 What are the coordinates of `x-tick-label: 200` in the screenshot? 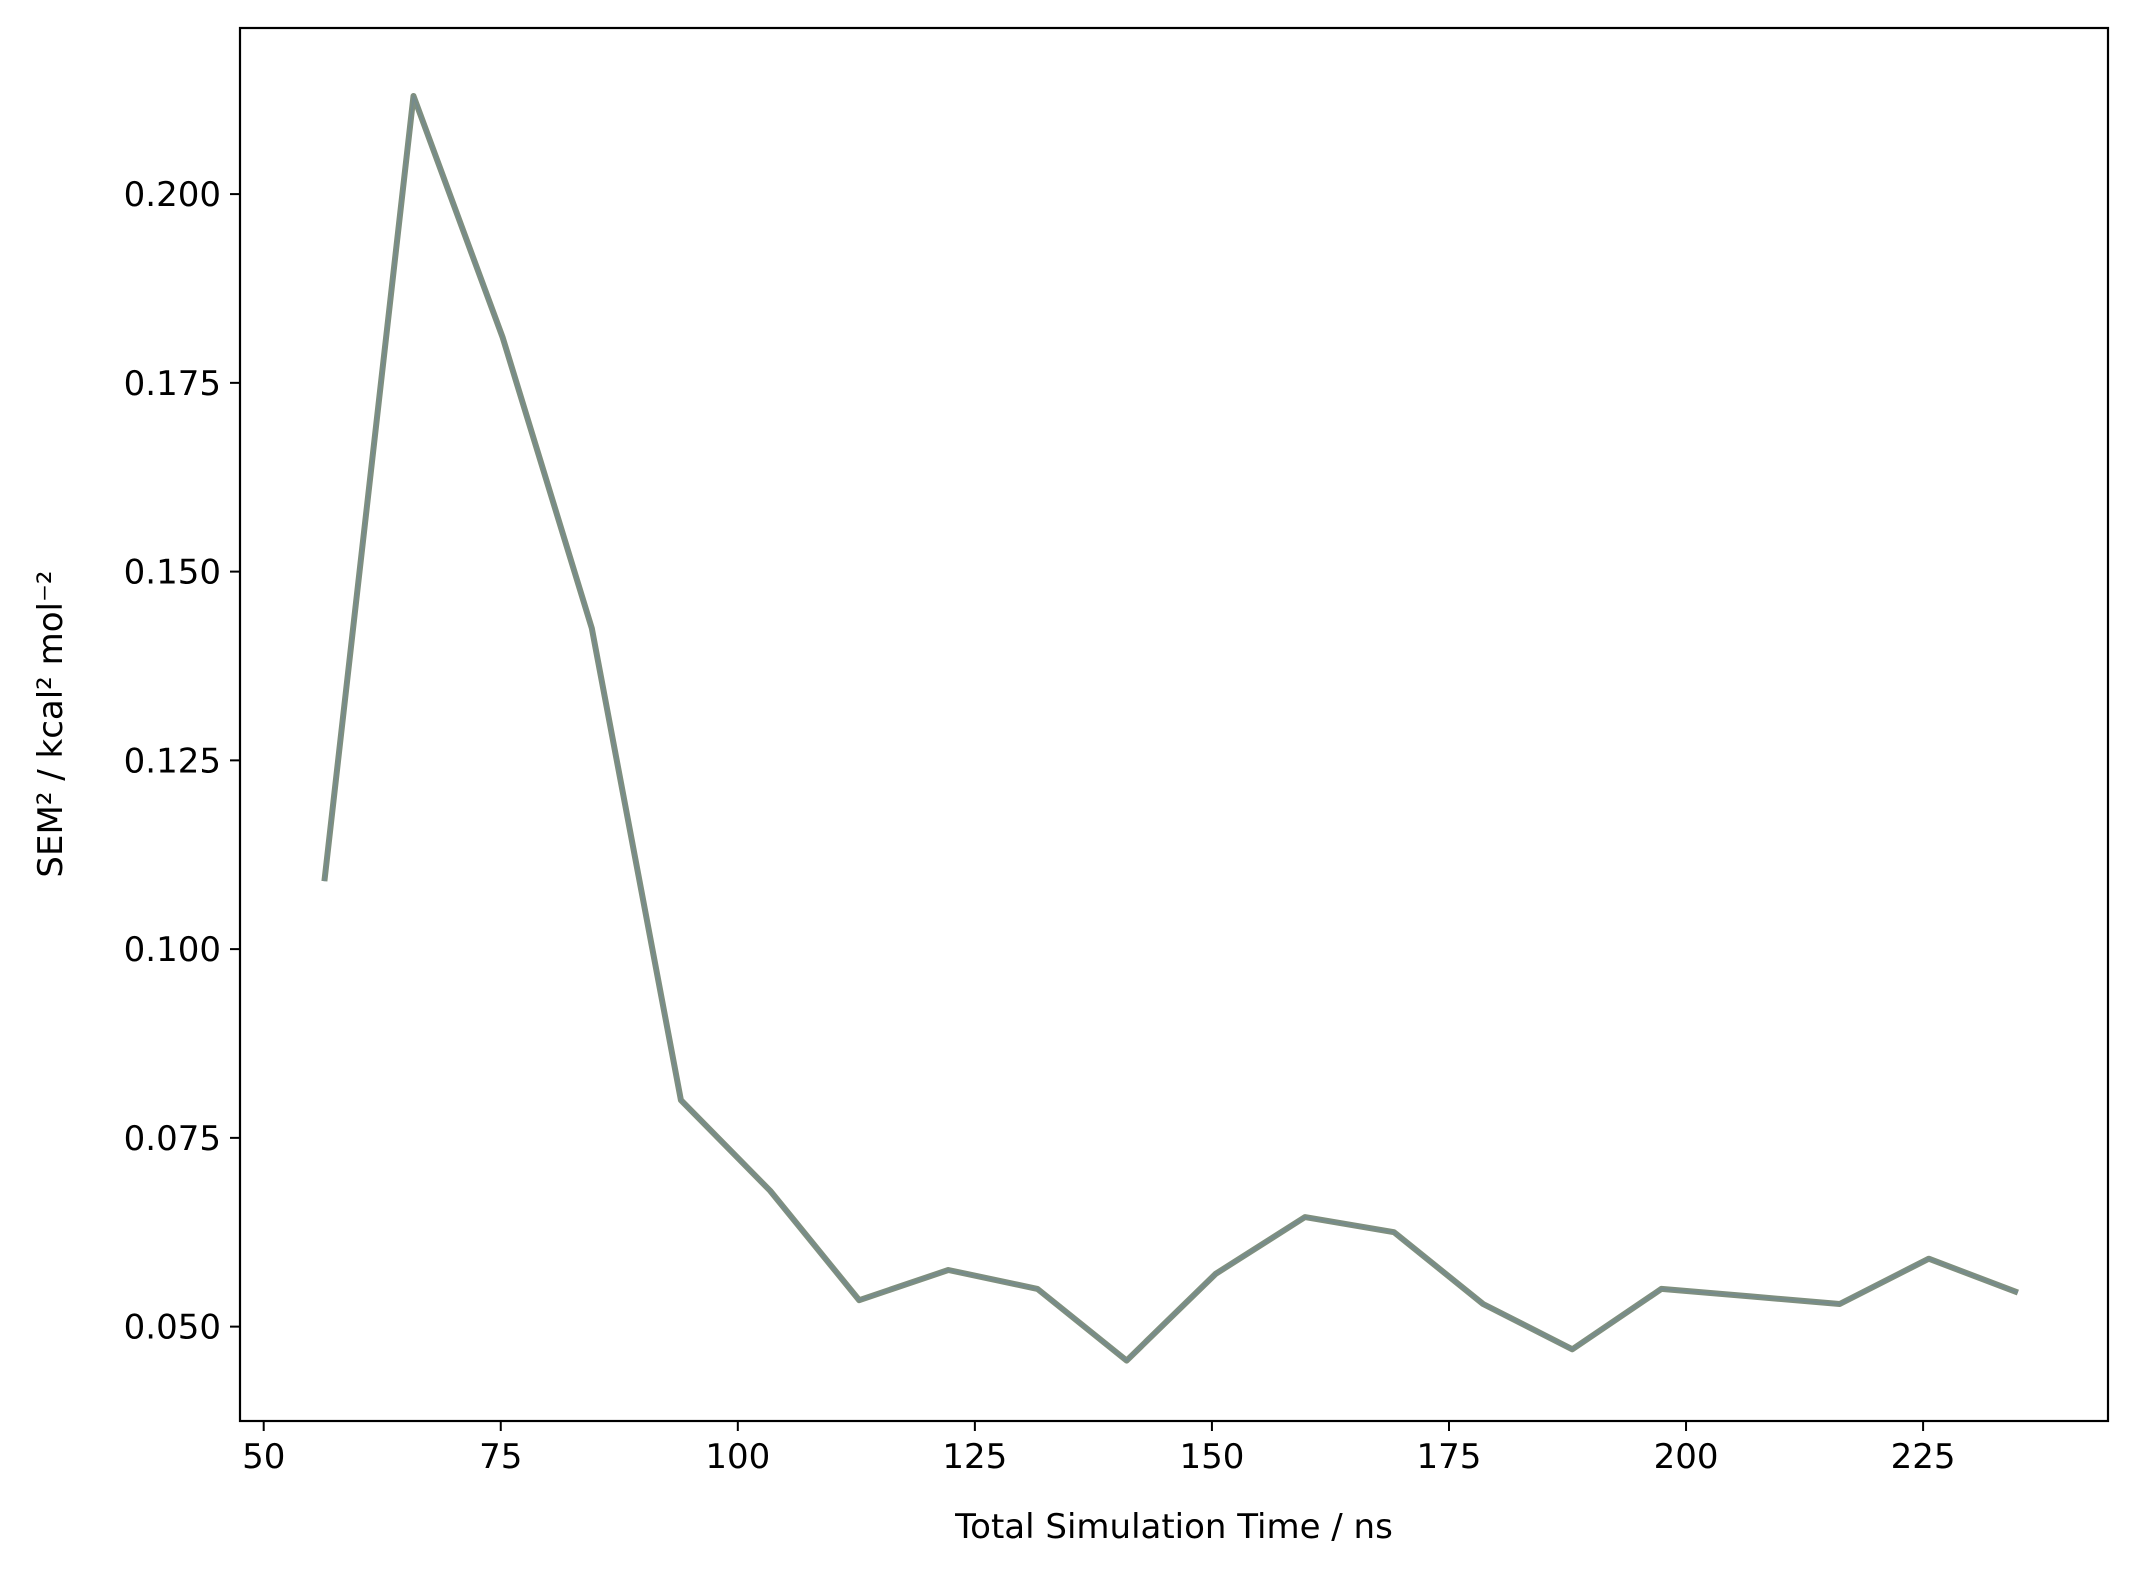 It's located at (1686, 1457).